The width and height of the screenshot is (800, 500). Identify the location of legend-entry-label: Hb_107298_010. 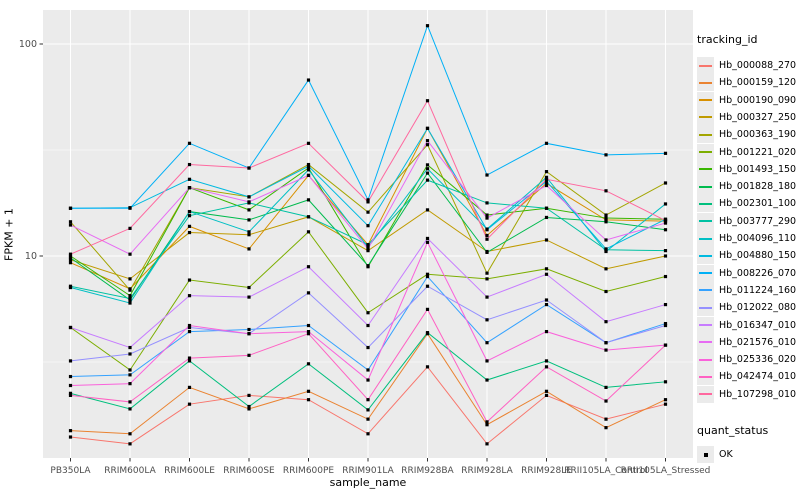
(758, 394).